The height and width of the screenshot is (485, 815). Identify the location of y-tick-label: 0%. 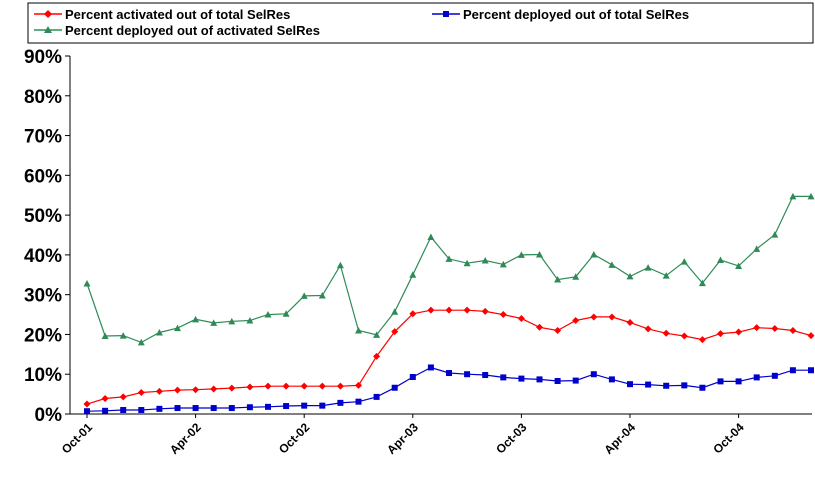
(49, 415).